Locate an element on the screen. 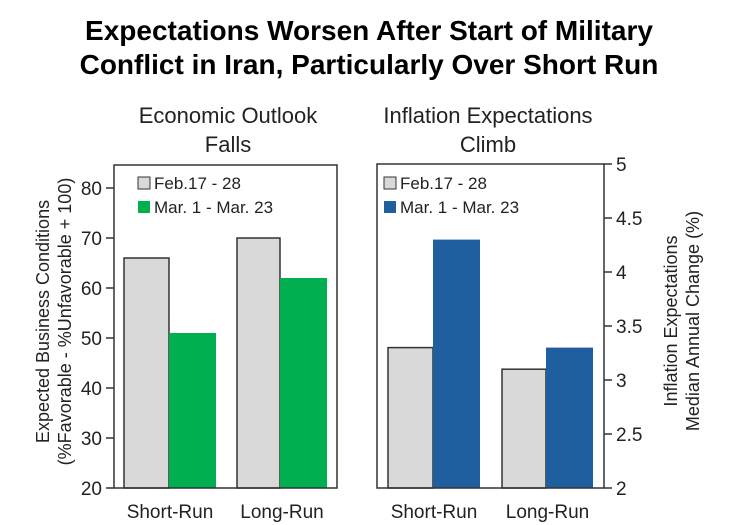 This screenshot has height=525, width=738. panel-1-y-axis-label-line-2: (%Favorable - %Unfavorable + 100) is located at coordinates (65, 322).